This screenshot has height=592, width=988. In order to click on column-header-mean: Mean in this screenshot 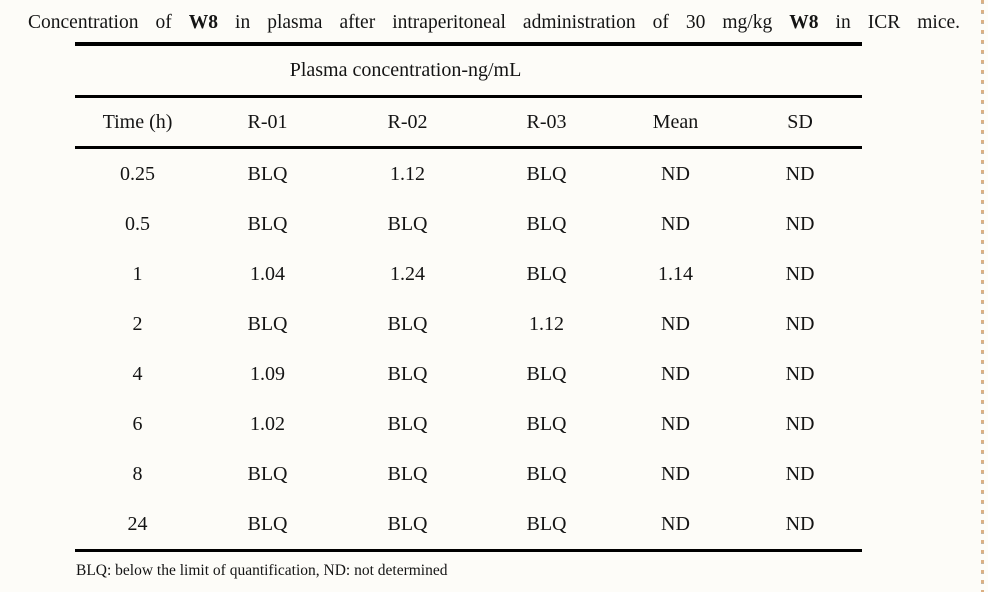, I will do `click(675, 122)`.